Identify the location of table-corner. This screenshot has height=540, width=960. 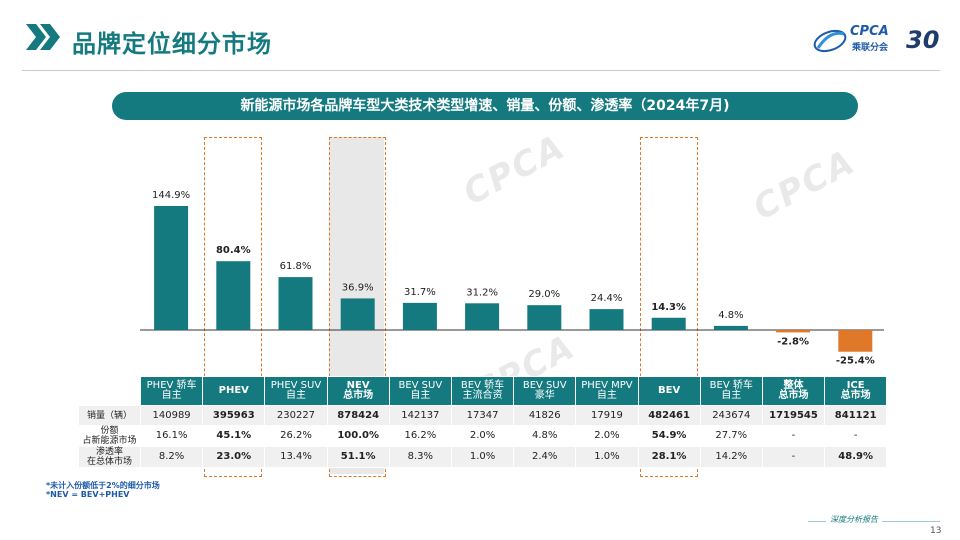
(109, 391).